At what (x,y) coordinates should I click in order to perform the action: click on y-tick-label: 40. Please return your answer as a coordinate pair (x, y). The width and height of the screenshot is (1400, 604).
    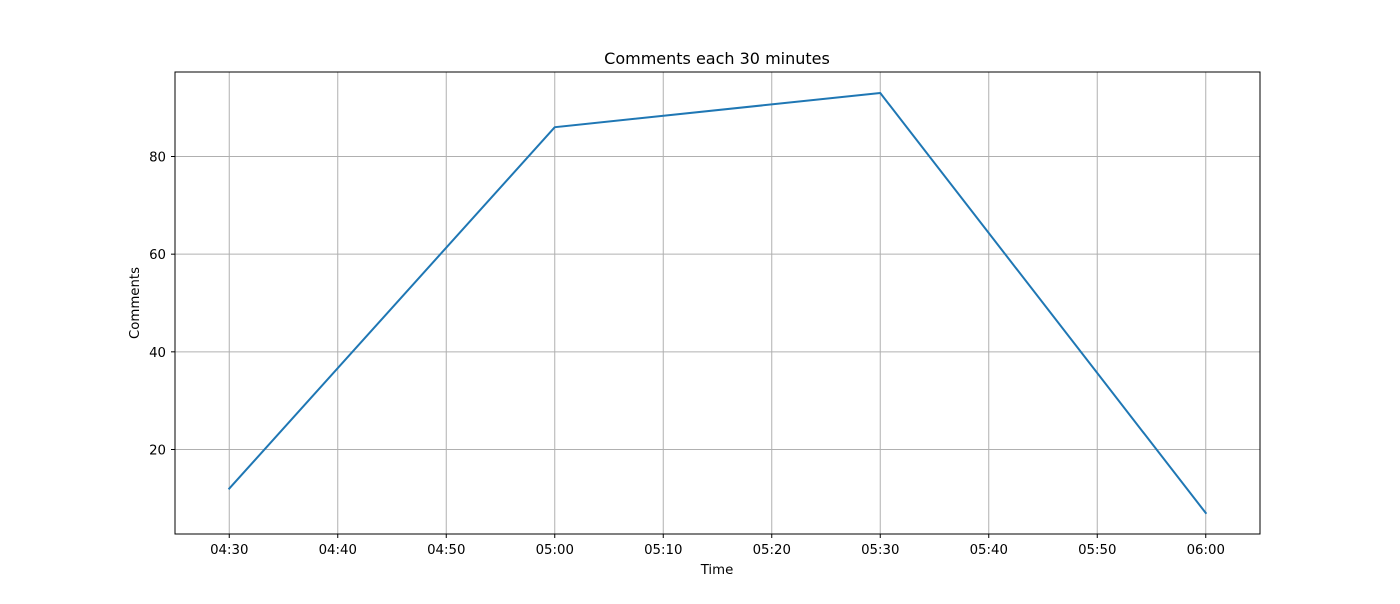
    Looking at the image, I should click on (157, 353).